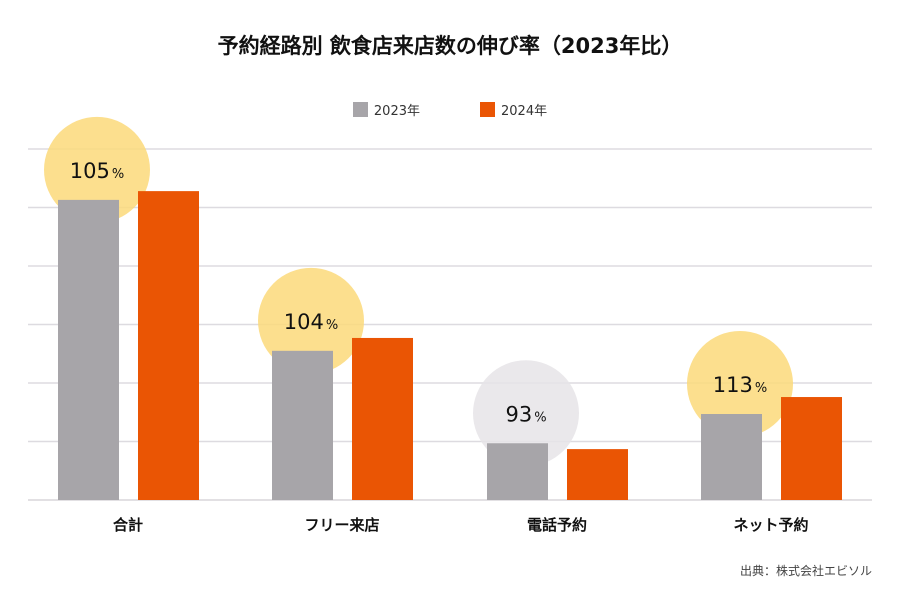 Image resolution: width=900 pixels, height=600 pixels. Describe the element at coordinates (450, 46) in the screenshot. I see `chart-title: 予約経路別 飲食店来店数の伸び率（2023年比）` at that location.